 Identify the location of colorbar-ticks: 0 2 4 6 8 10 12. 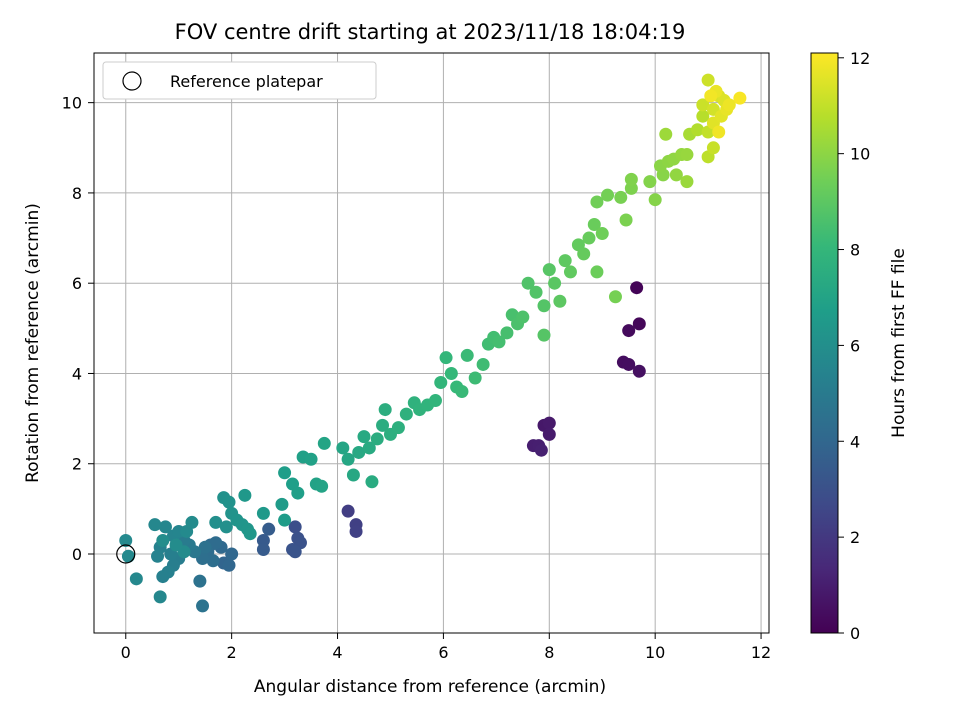
(854, 346).